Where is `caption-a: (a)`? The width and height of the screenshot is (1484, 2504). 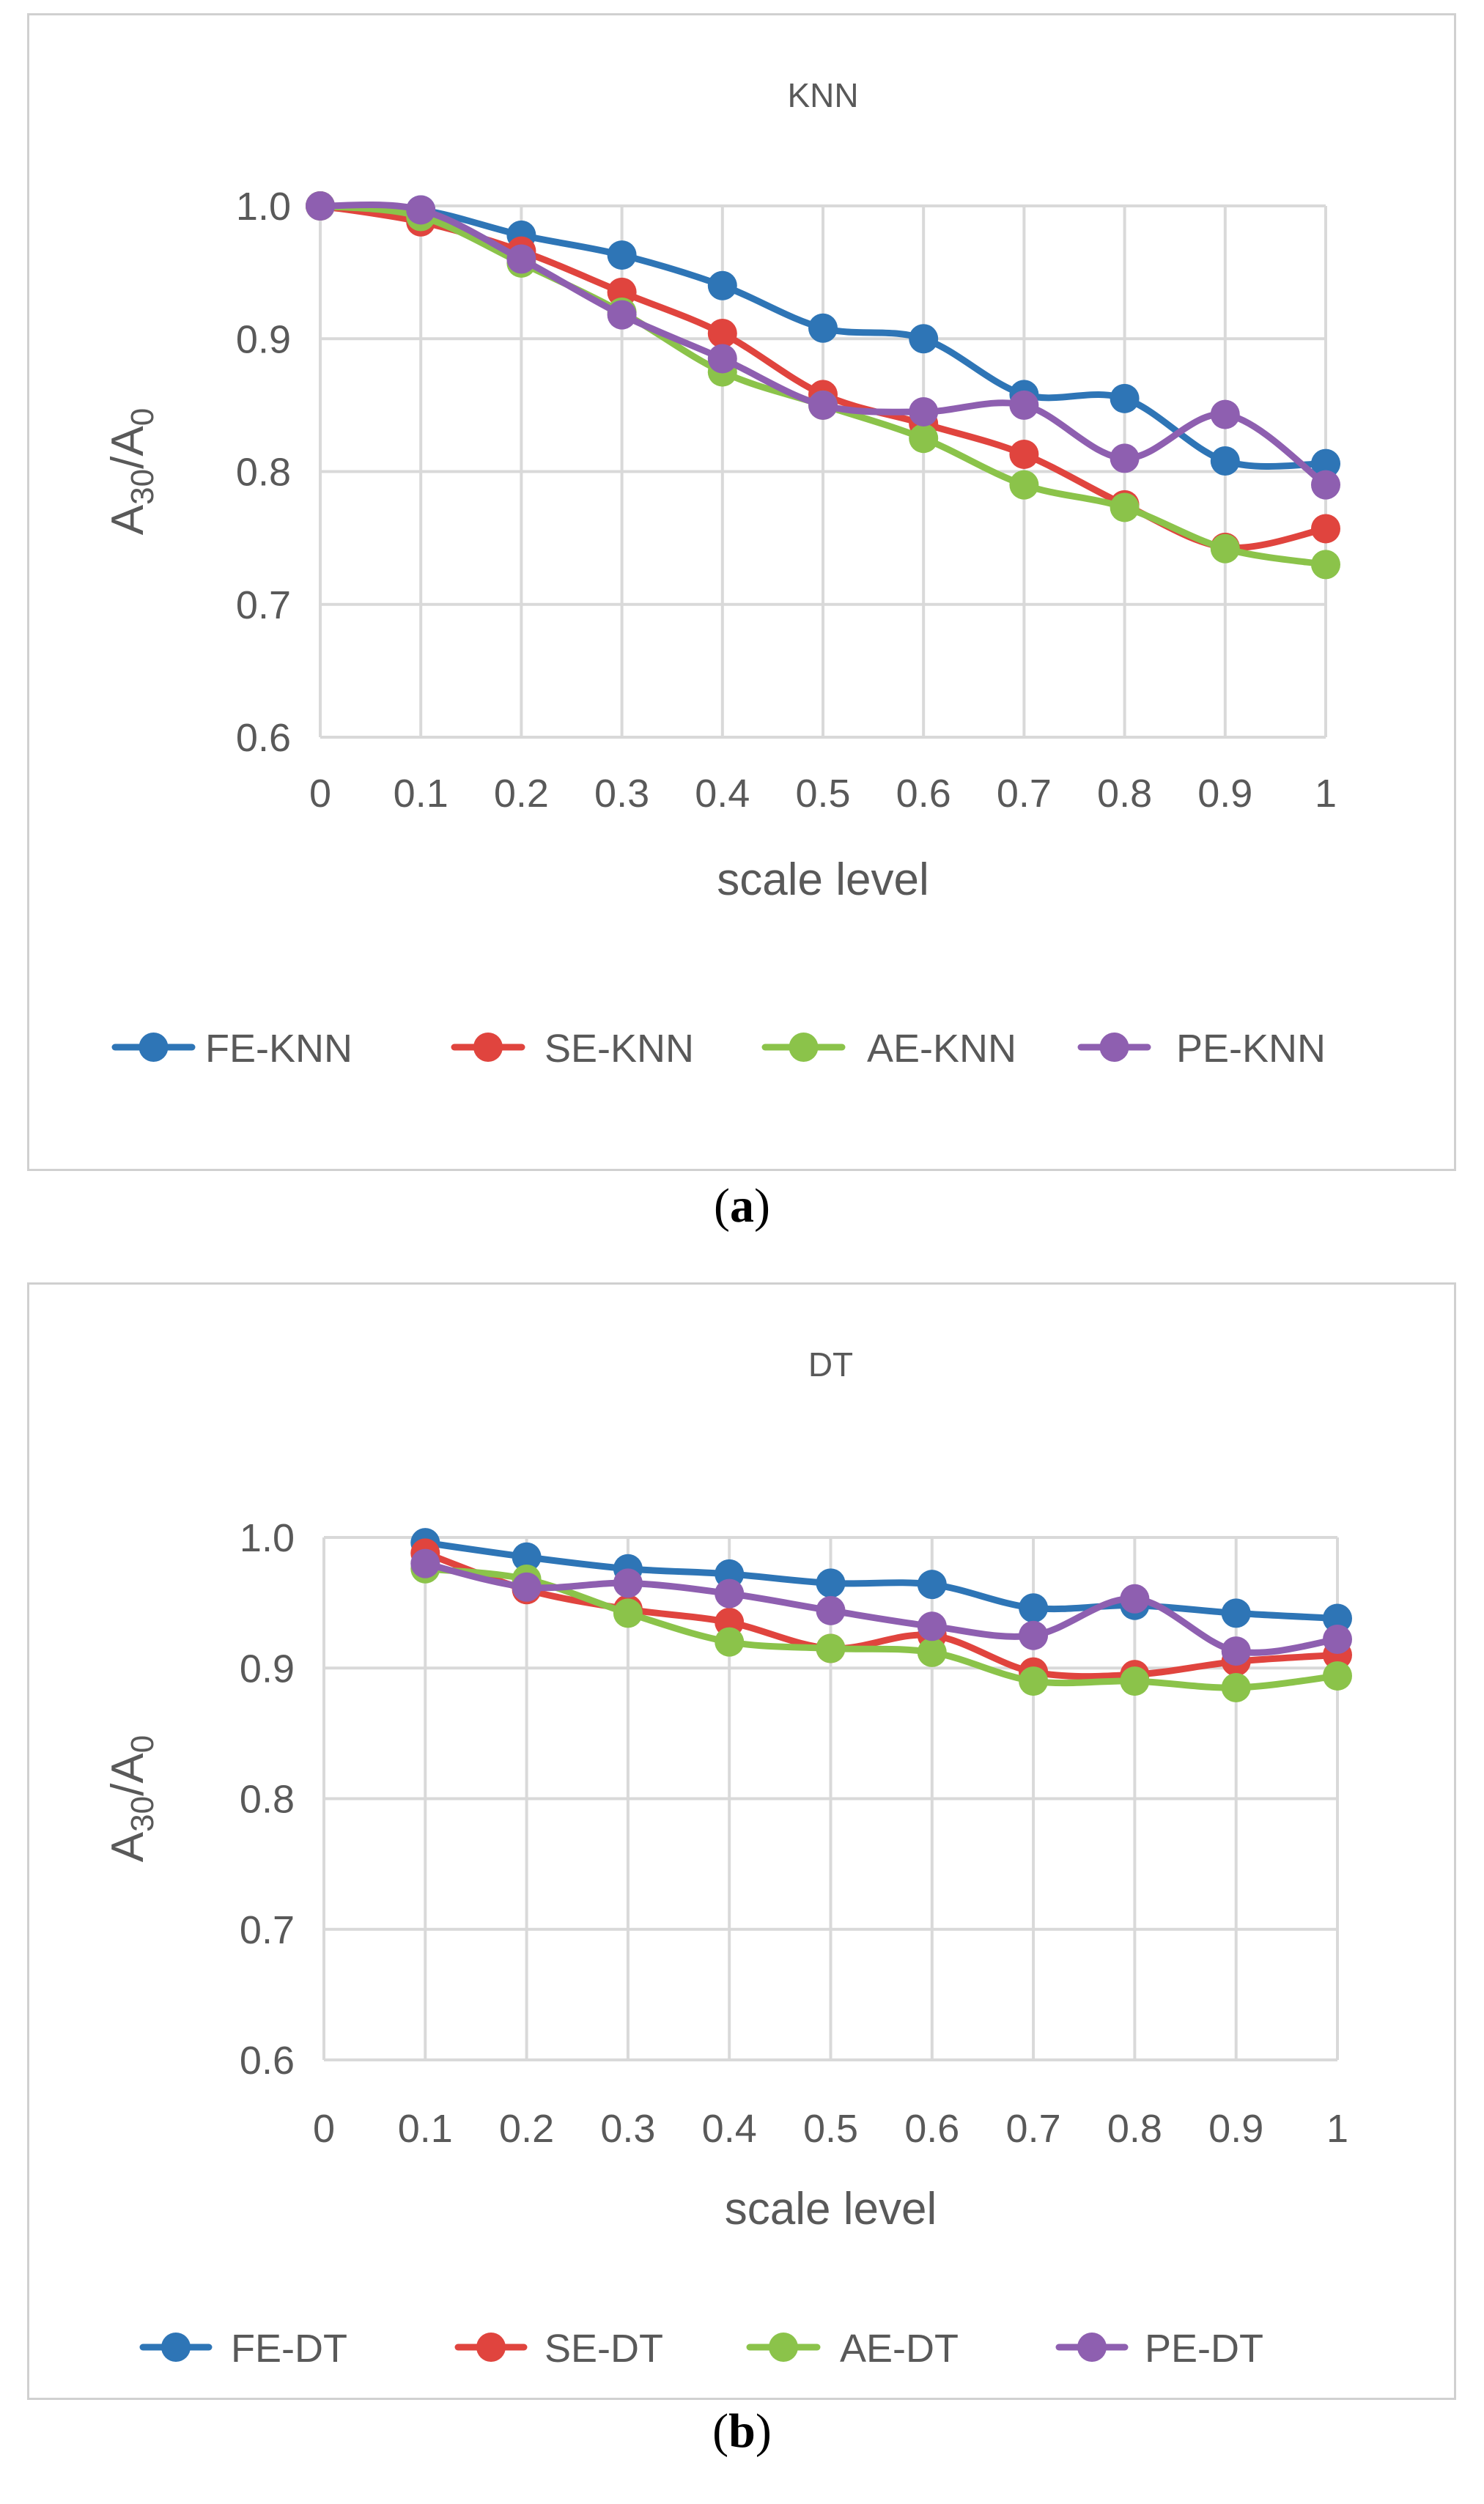
caption-a: (a) is located at coordinates (742, 1206).